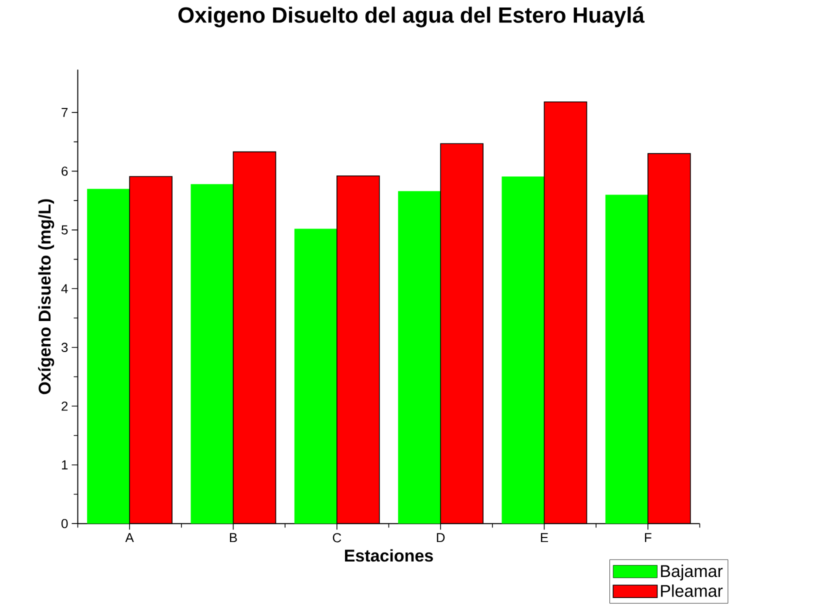  I want to click on y-tick-label: 3, so click(64, 347).